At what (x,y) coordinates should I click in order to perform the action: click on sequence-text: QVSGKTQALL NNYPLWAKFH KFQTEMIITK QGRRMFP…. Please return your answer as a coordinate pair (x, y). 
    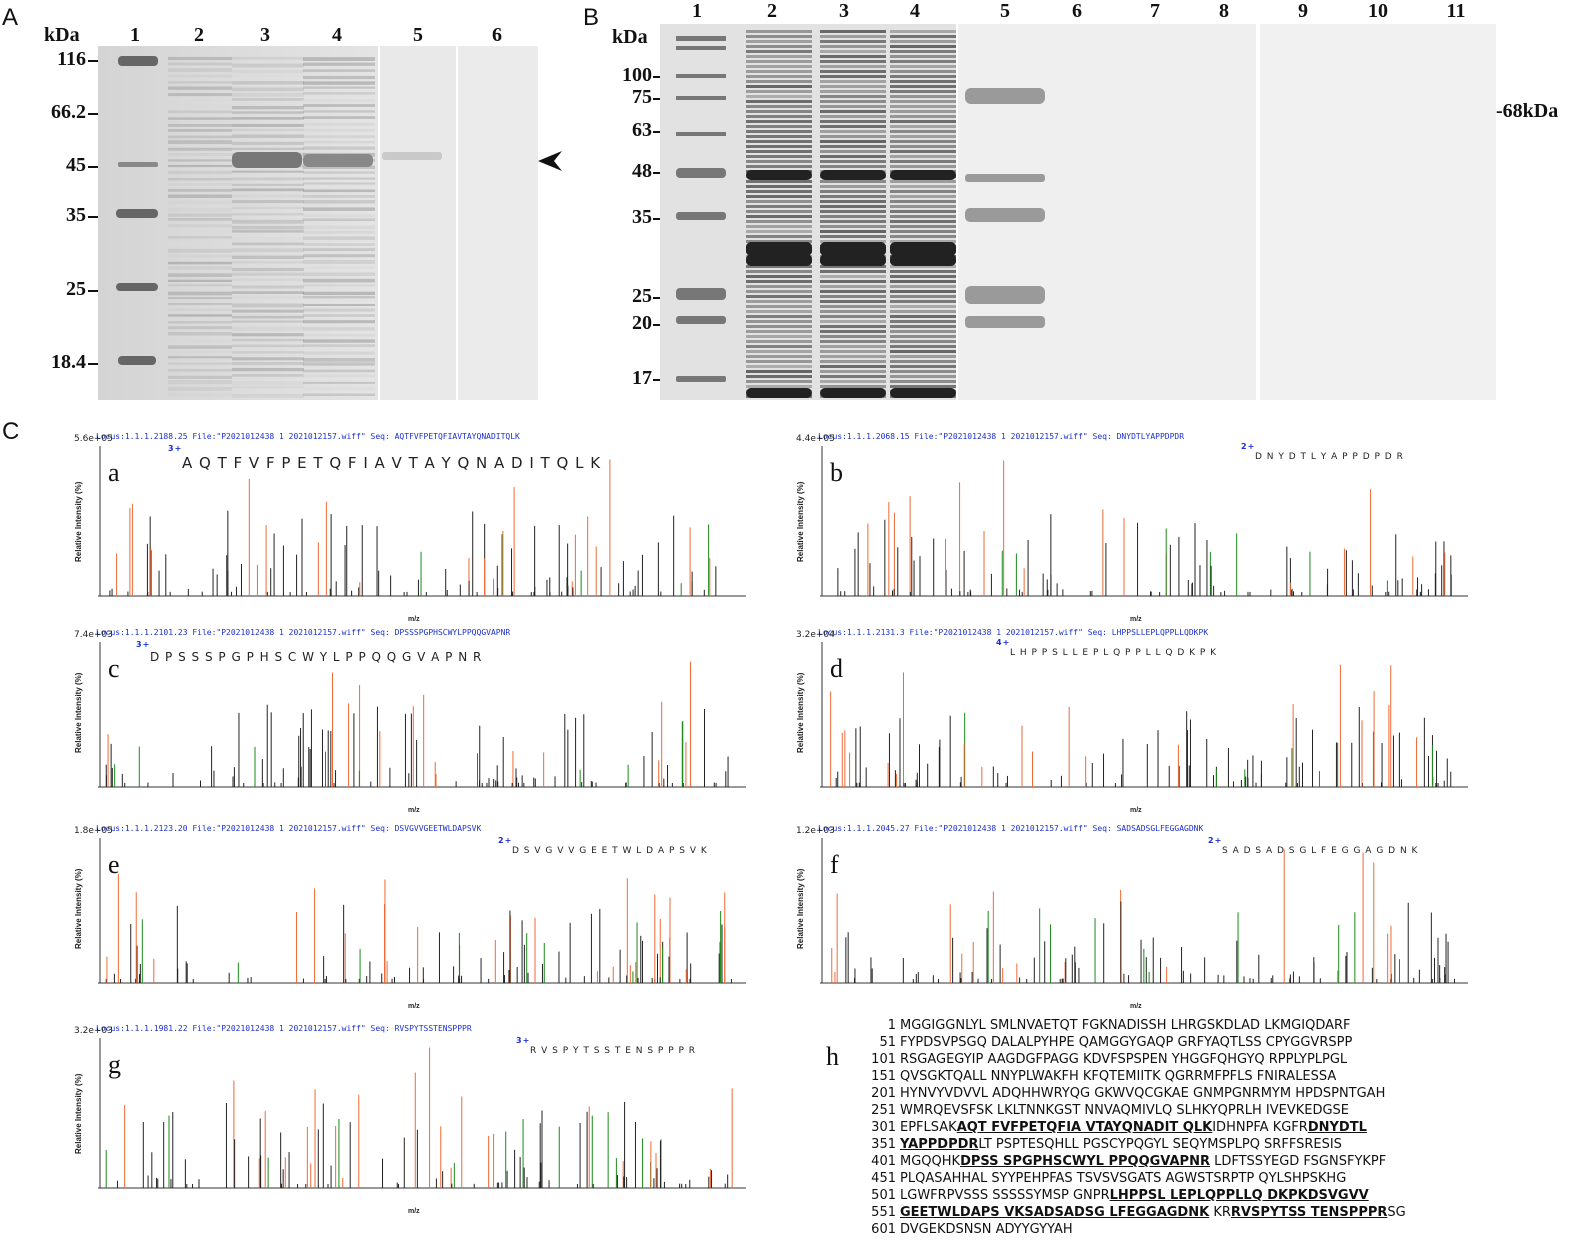
    Looking at the image, I should click on (1118, 1076).